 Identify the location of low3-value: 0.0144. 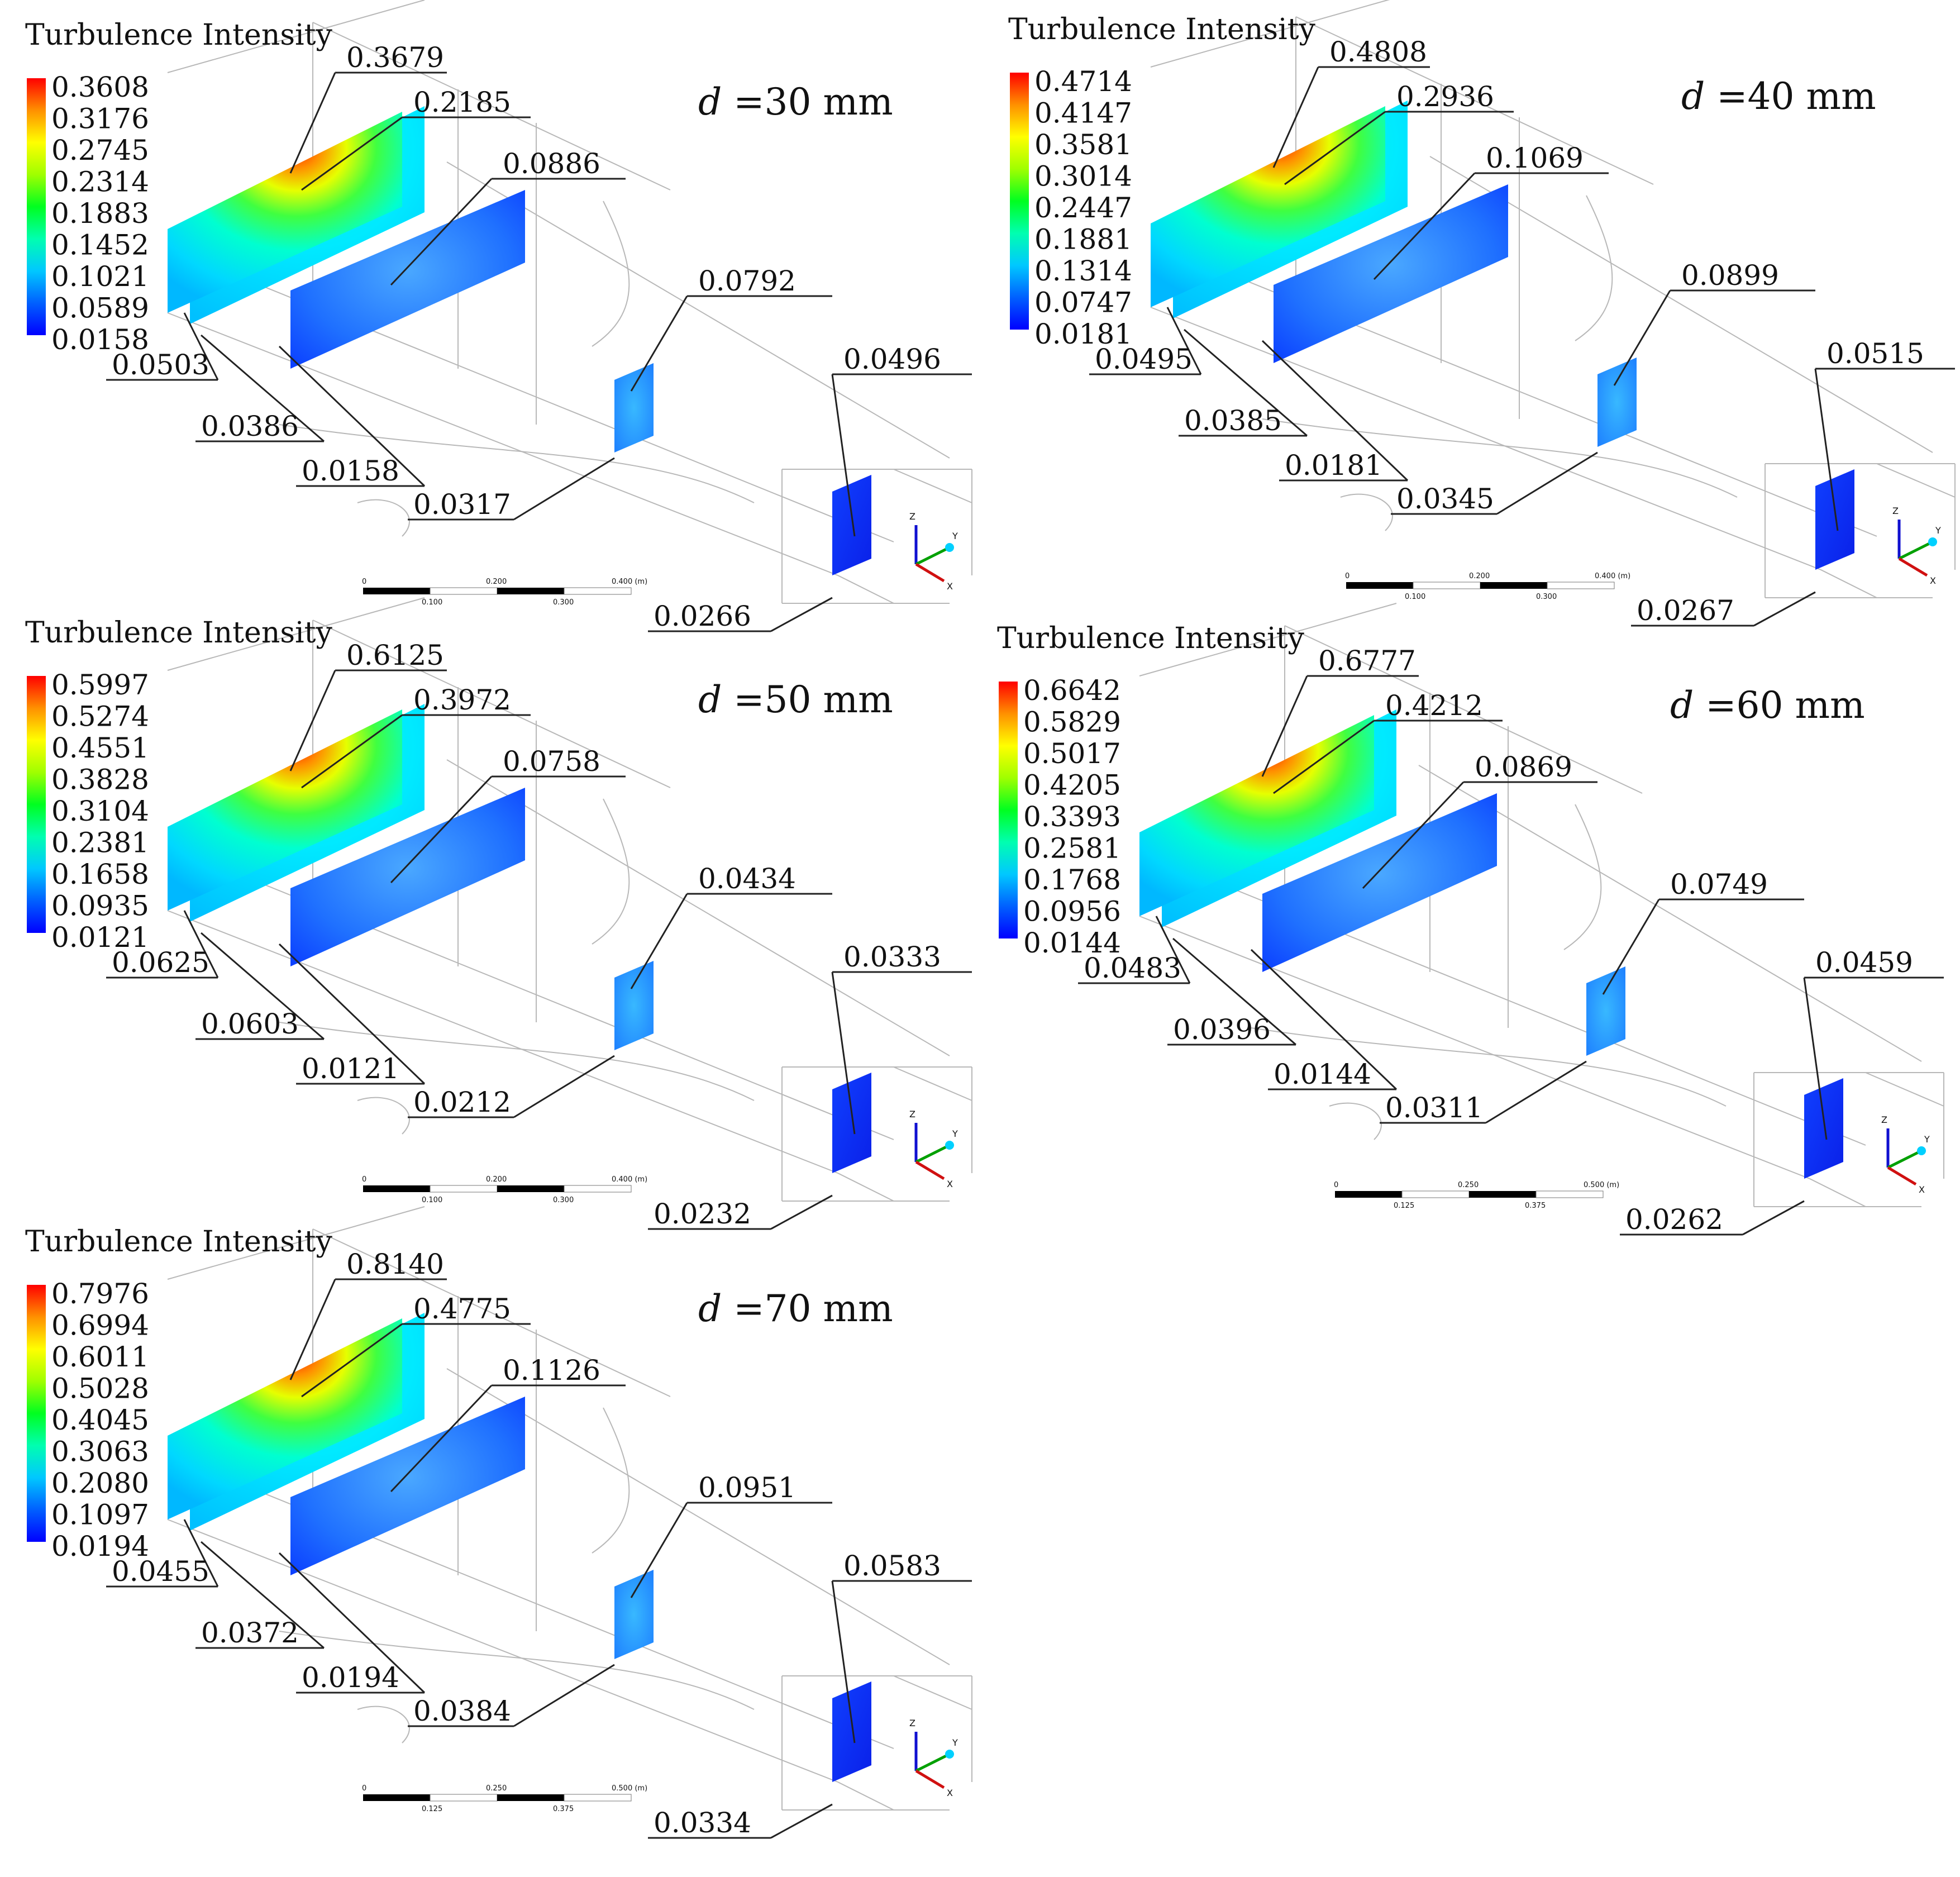
(1322, 1074).